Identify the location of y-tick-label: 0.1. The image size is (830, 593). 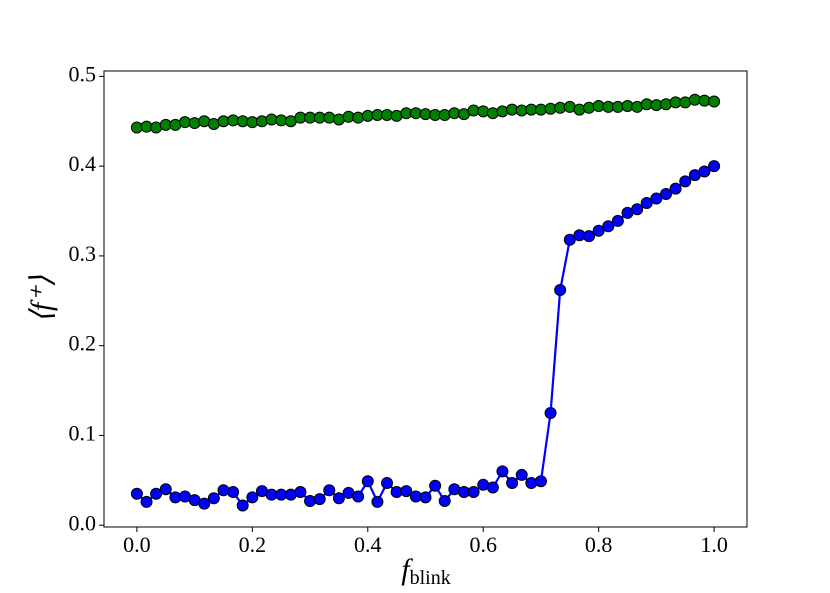
(83, 432).